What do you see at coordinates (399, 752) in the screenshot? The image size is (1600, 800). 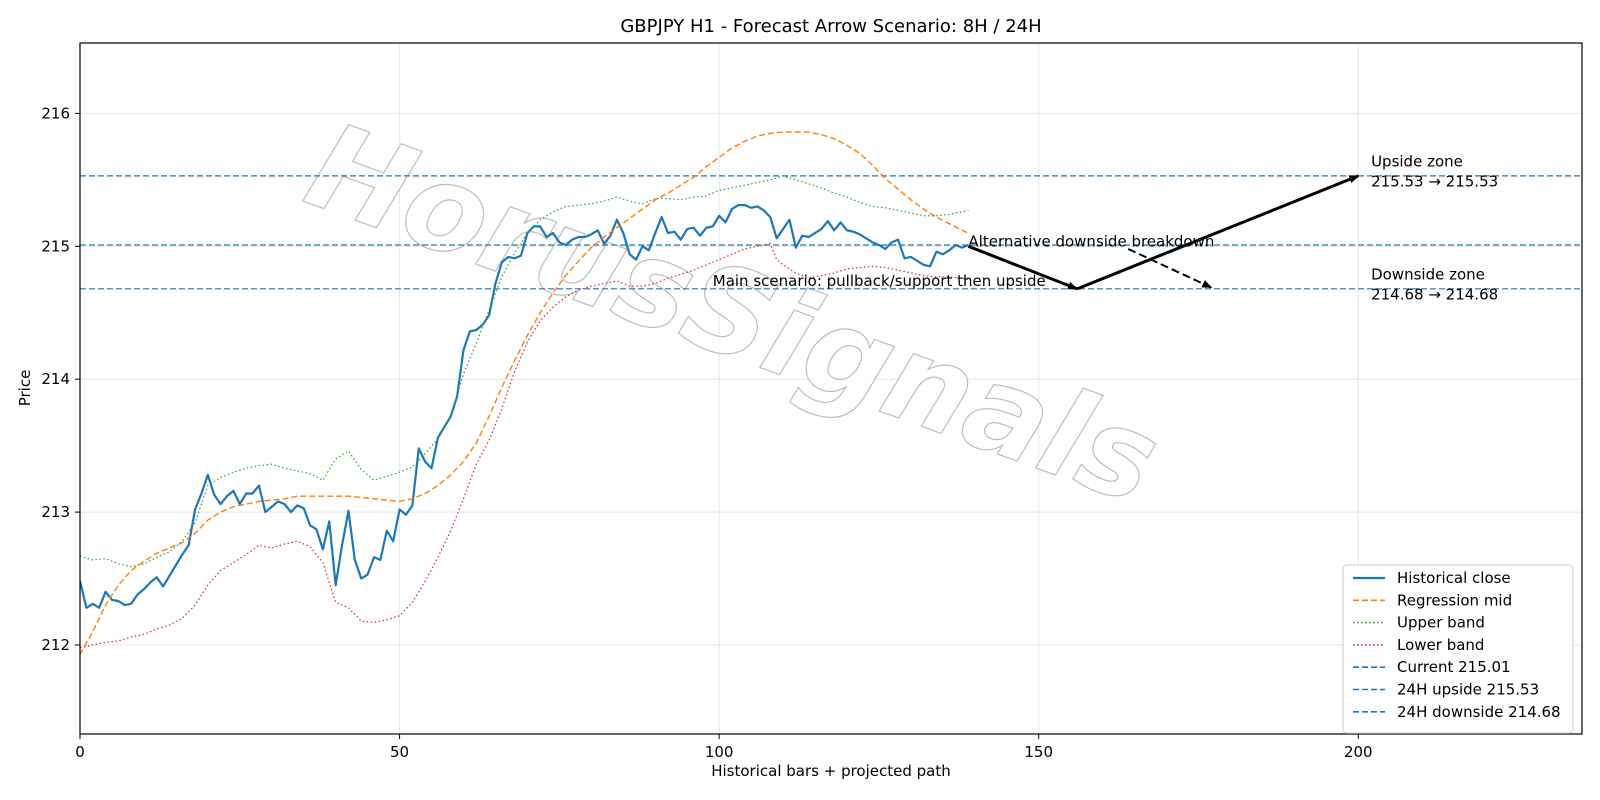 I see `x-tick-label: 50` at bounding box center [399, 752].